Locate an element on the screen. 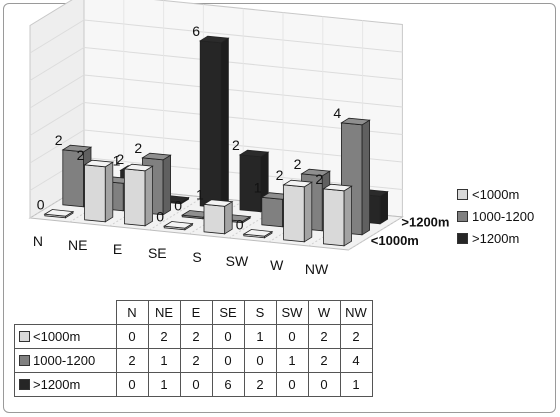  data-label: 4 is located at coordinates (337, 113).